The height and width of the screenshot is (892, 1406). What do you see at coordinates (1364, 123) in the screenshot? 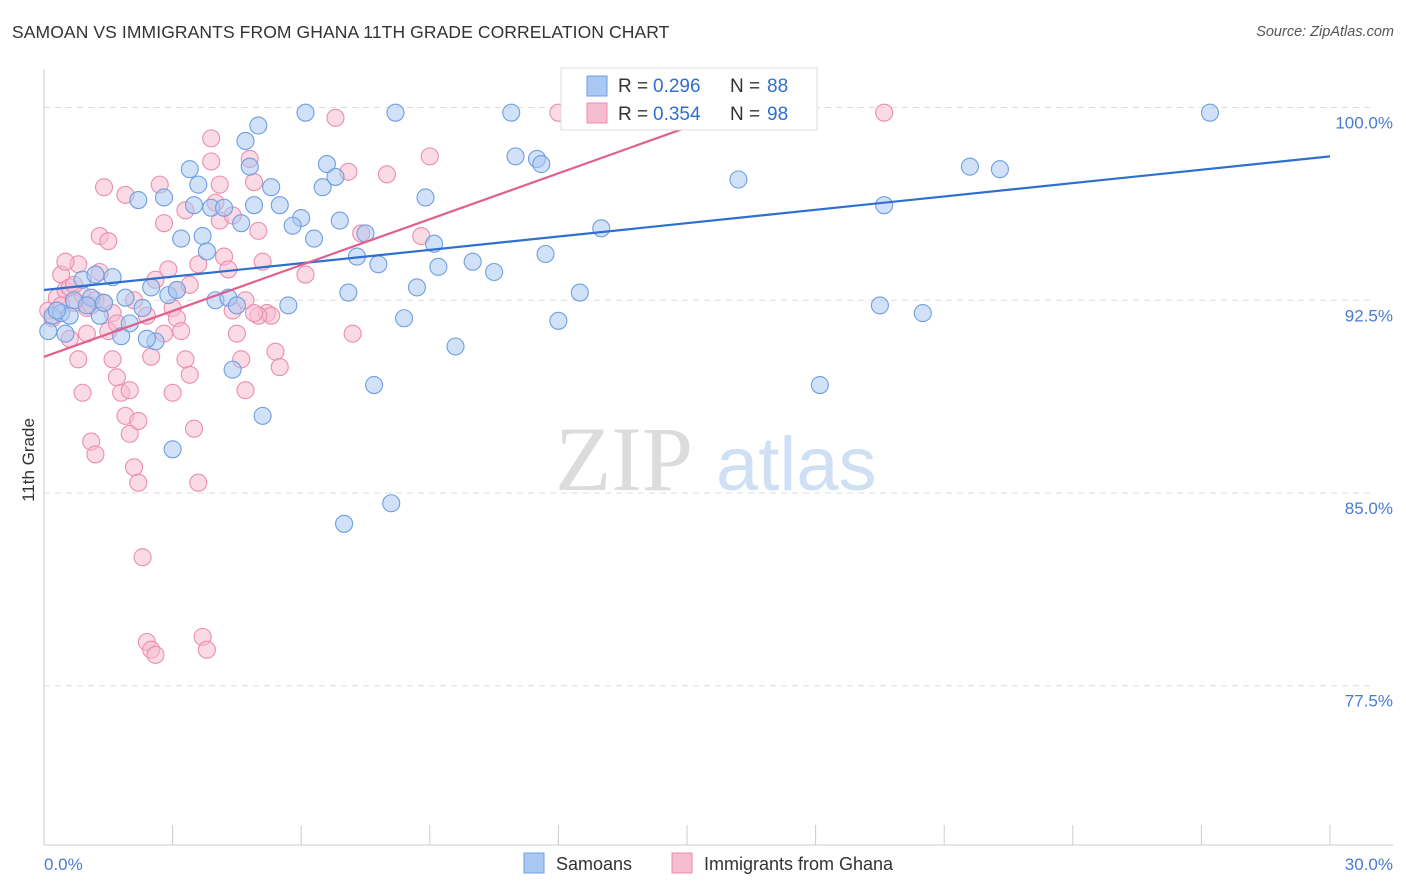
I see `y-tick-label: 100.0%` at bounding box center [1364, 123].